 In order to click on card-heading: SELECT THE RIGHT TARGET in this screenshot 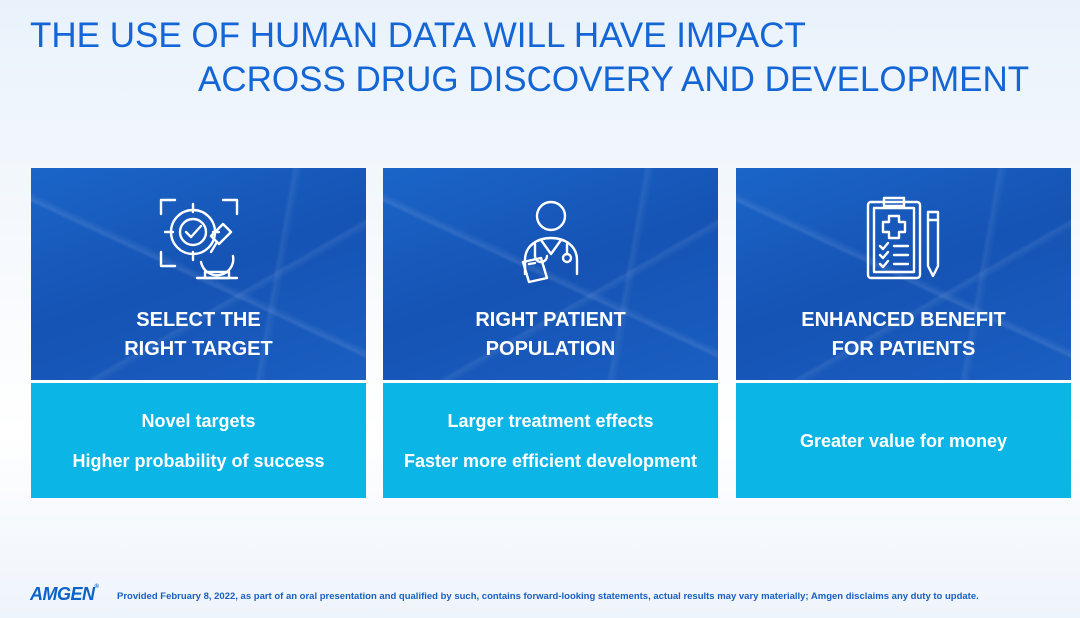, I will do `click(198, 335)`.